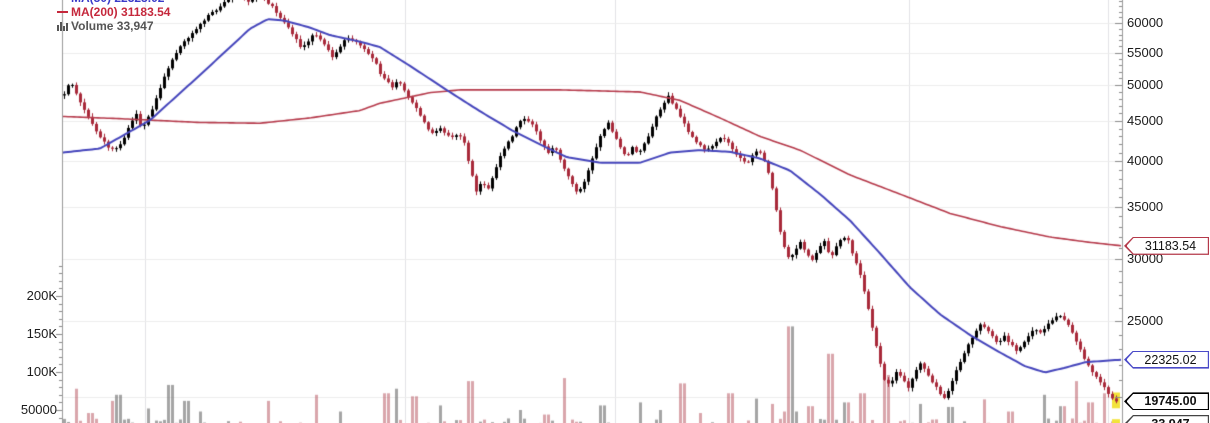 This screenshot has height=423, width=1210. Describe the element at coordinates (1145, 161) in the screenshot. I see `price-tick-label: 40000` at that location.